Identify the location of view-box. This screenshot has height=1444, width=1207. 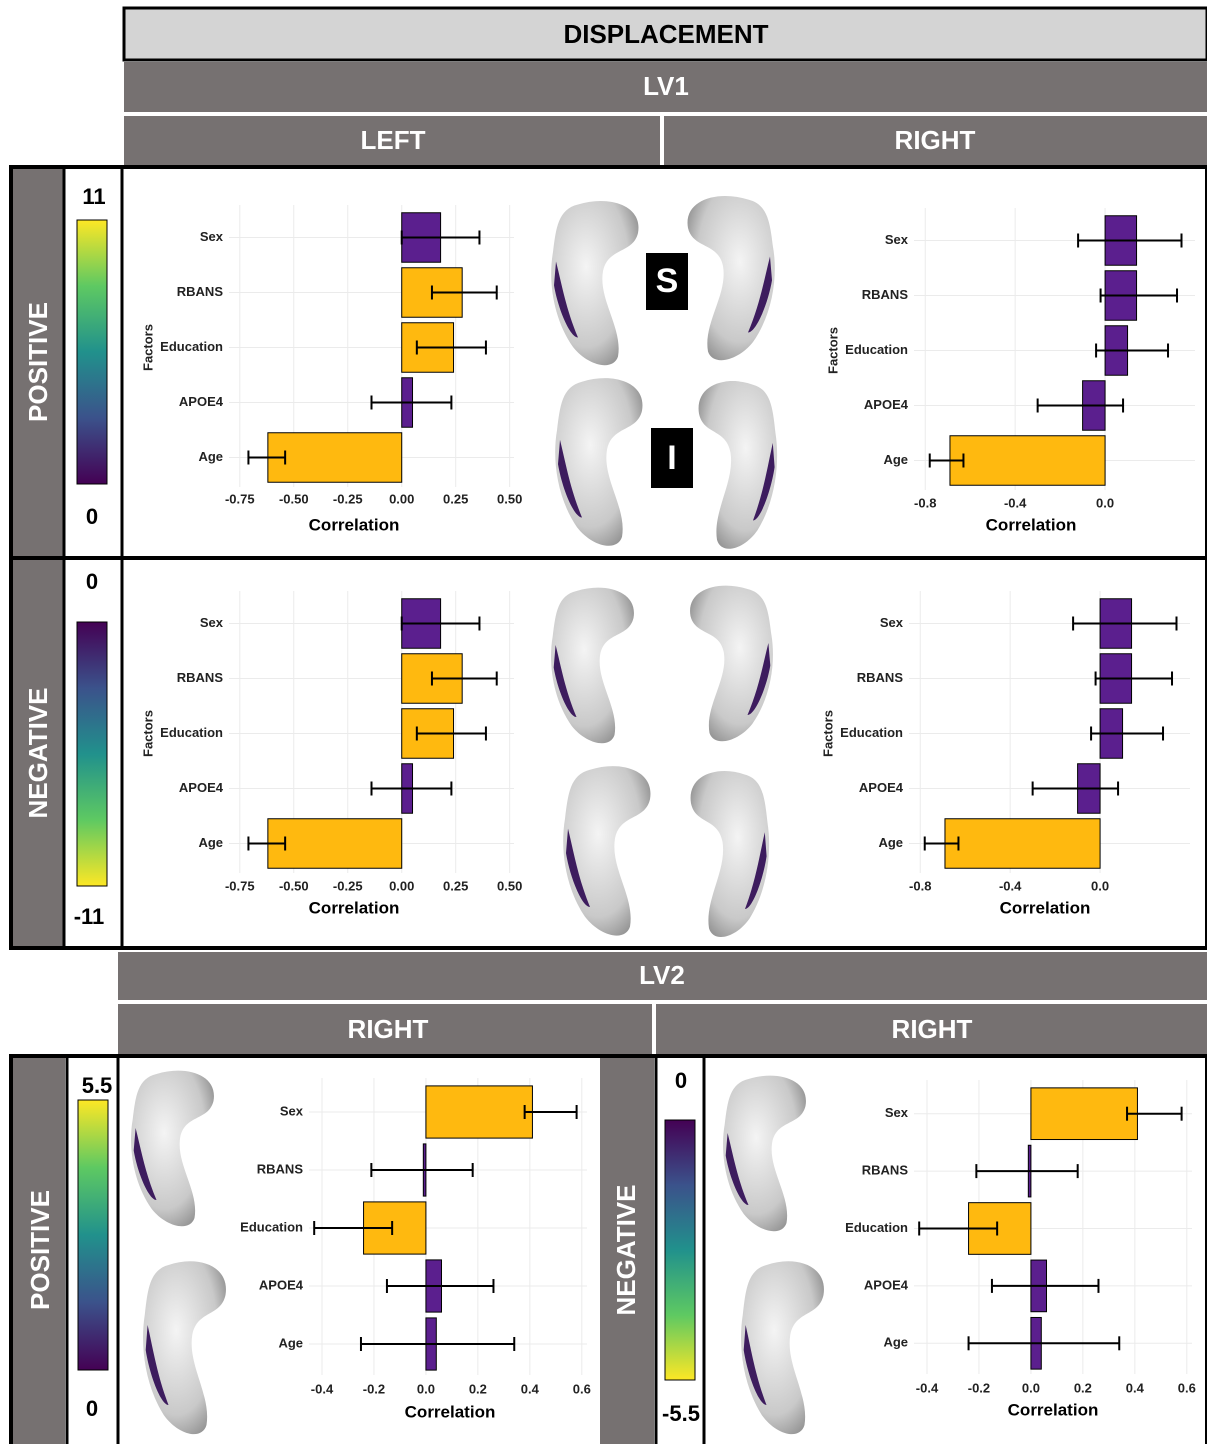
(672, 458).